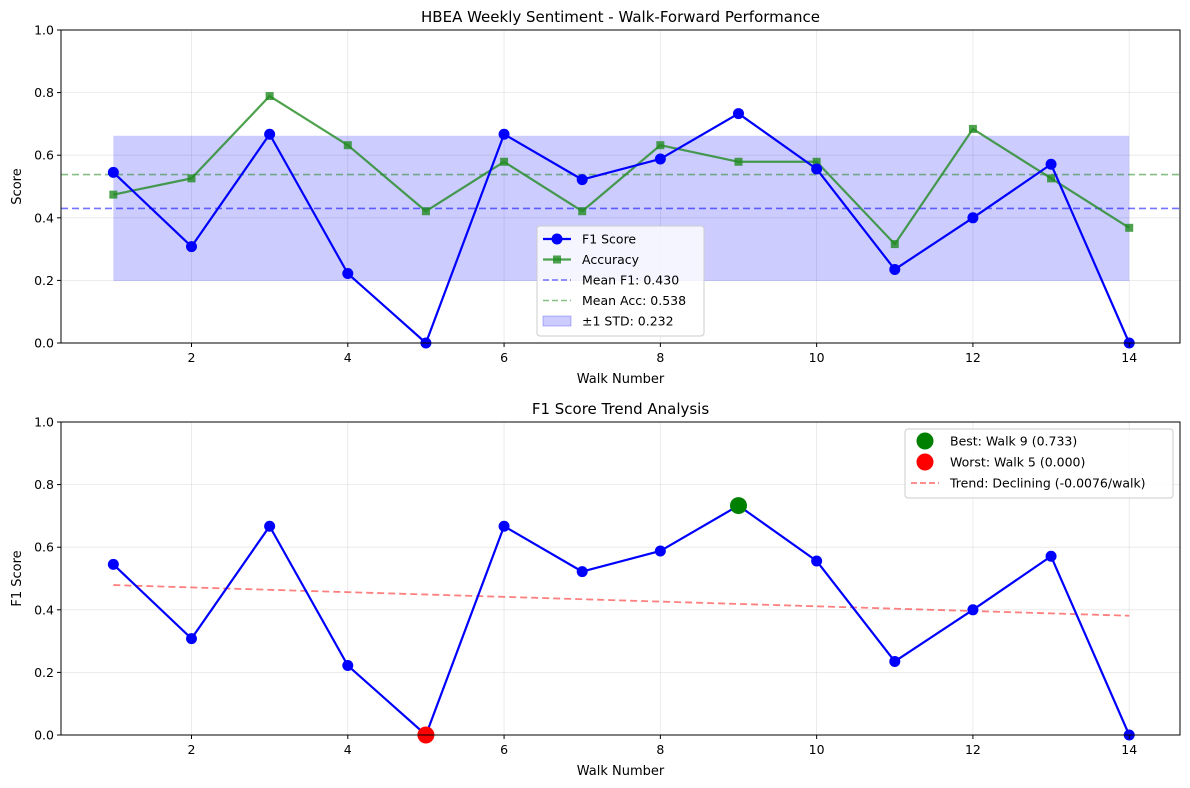 Image resolution: width=1190 pixels, height=788 pixels. Describe the element at coordinates (611, 259) in the screenshot. I see `legend-label: Accuracy` at that location.